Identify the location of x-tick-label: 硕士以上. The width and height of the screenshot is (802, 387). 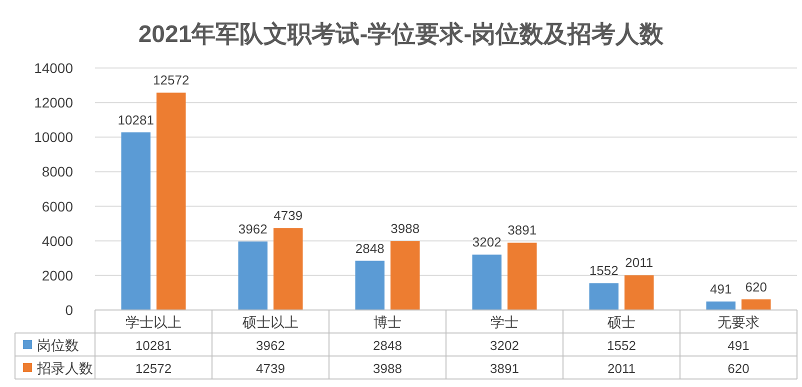
(270, 322).